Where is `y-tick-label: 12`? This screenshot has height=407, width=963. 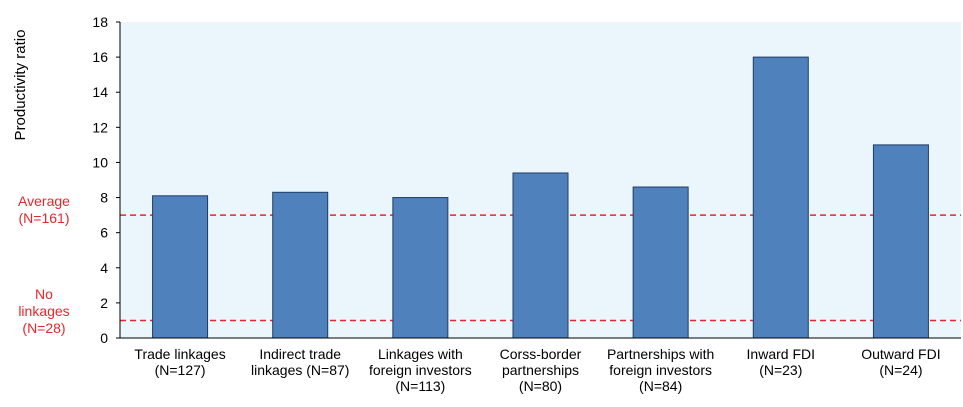
y-tick-label: 12 is located at coordinates (100, 127).